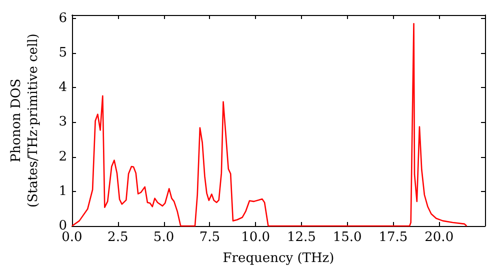 The height and width of the screenshot is (280, 500). What do you see at coordinates (62, 122) in the screenshot?
I see `y-tick-label: 3` at bounding box center [62, 122].